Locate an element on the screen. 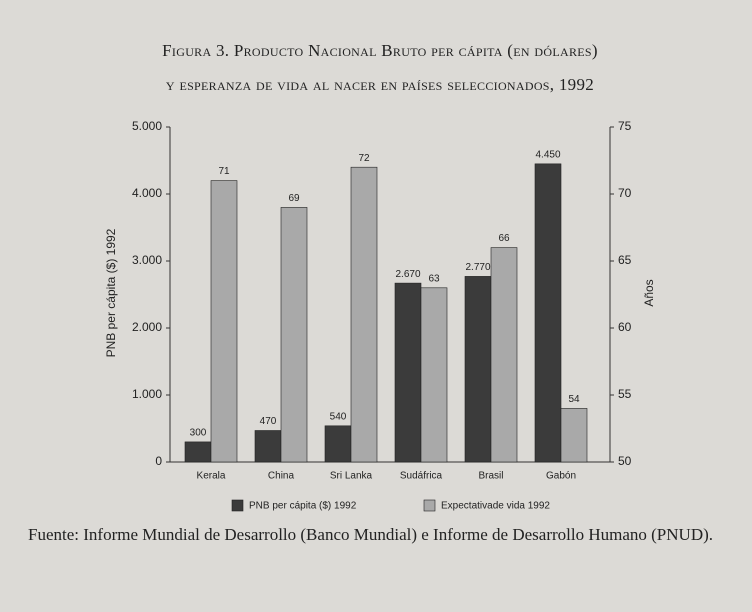  legend-label: PNB per cápita ($) 1992 is located at coordinates (303, 506).